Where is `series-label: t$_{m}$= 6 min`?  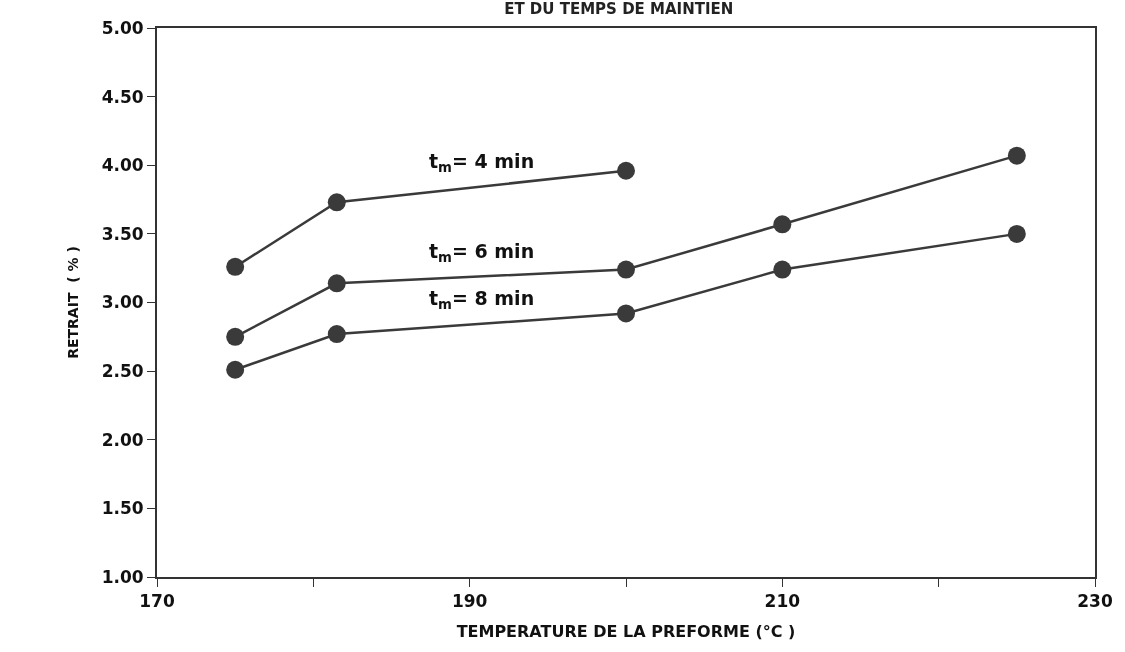 series-label: t$_{m}$= 6 min is located at coordinates (482, 252).